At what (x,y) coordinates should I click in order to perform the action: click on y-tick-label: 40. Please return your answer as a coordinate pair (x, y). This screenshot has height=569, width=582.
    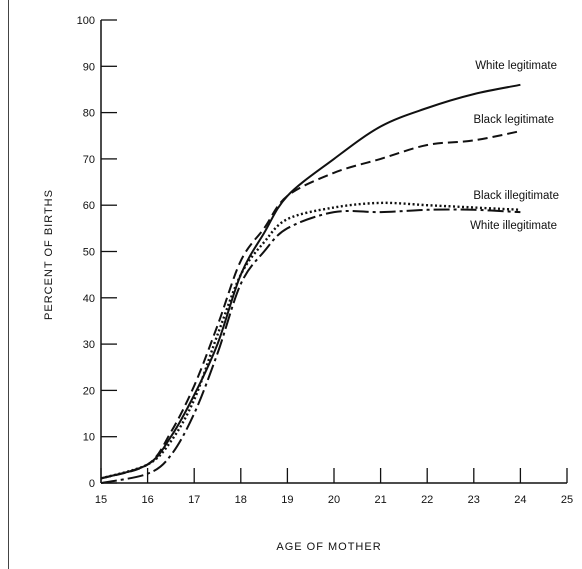
    Looking at the image, I should click on (89, 299).